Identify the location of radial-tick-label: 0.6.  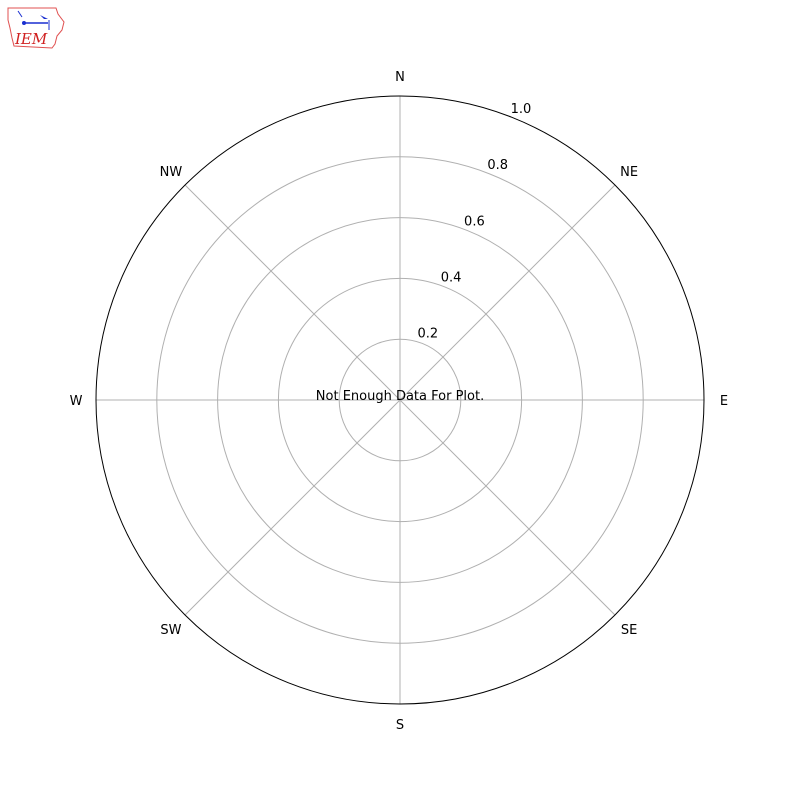
(474, 221).